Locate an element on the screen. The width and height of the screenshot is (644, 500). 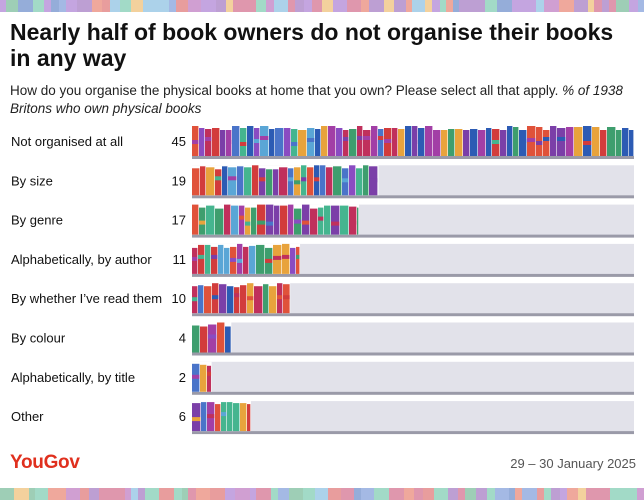
survey-base: % of 1938 Britons who own physical books is located at coordinates (316, 99).